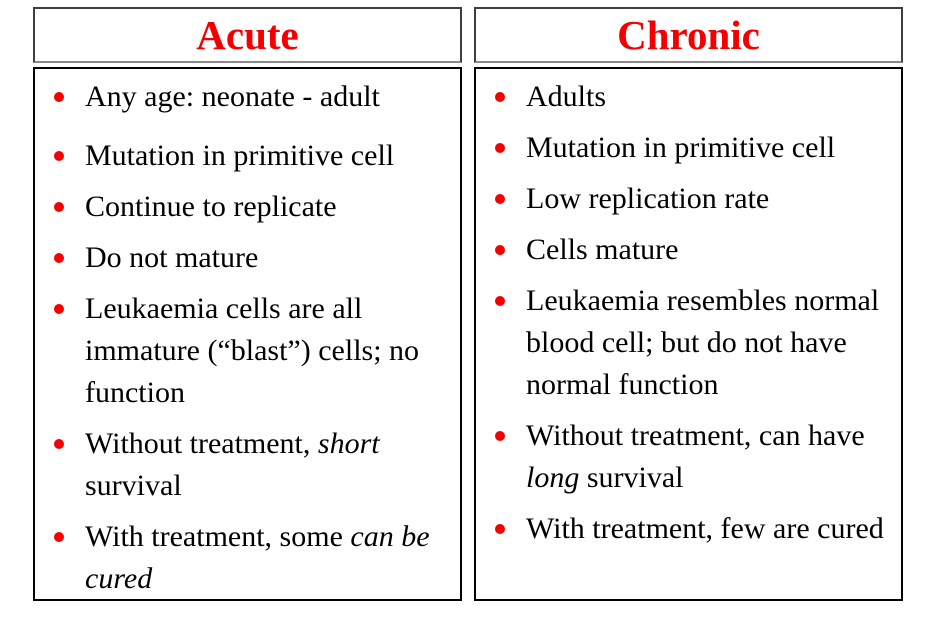 The height and width of the screenshot is (617, 933). I want to click on list-item: Without treatment, short survival, so click(245, 465).